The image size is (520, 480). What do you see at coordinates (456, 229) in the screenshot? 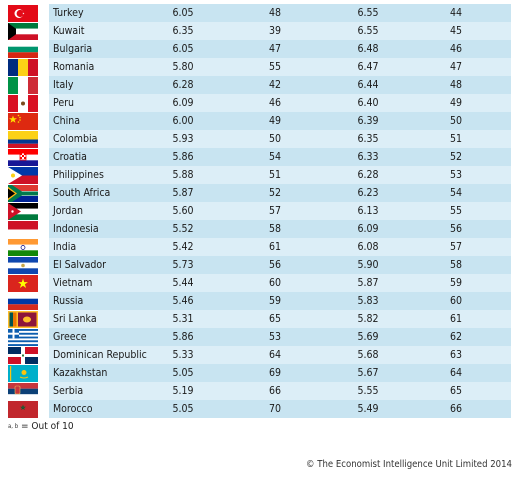
I see `rank-2014: 56` at bounding box center [456, 229].